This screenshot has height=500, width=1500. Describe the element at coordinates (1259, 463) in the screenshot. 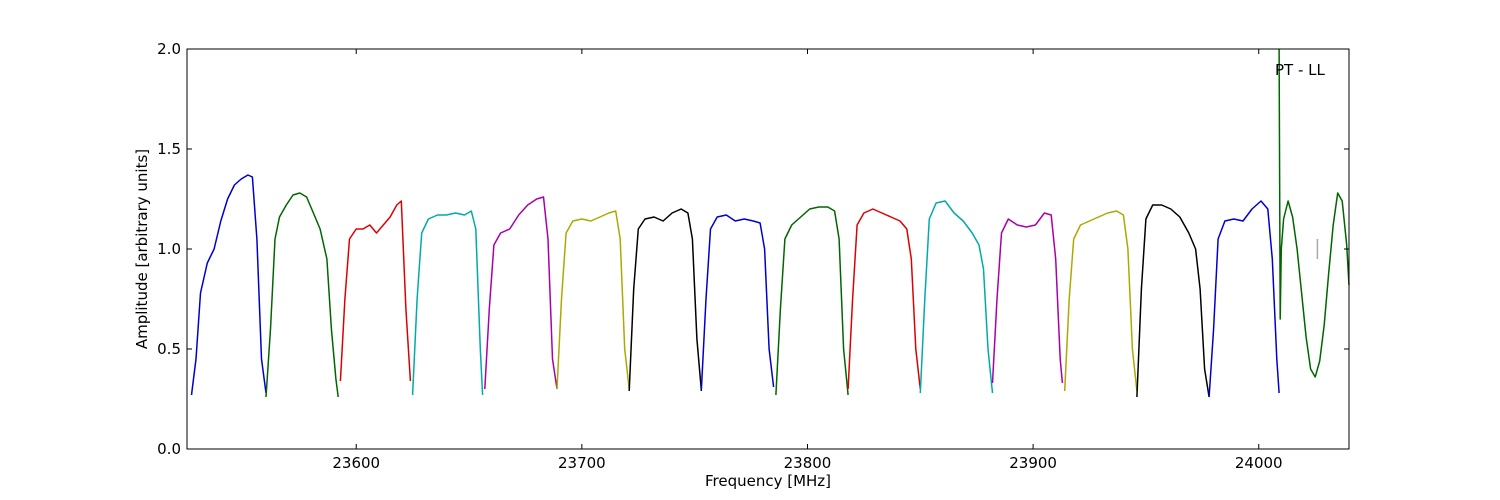

I see `x-tick-label: 24000` at that location.